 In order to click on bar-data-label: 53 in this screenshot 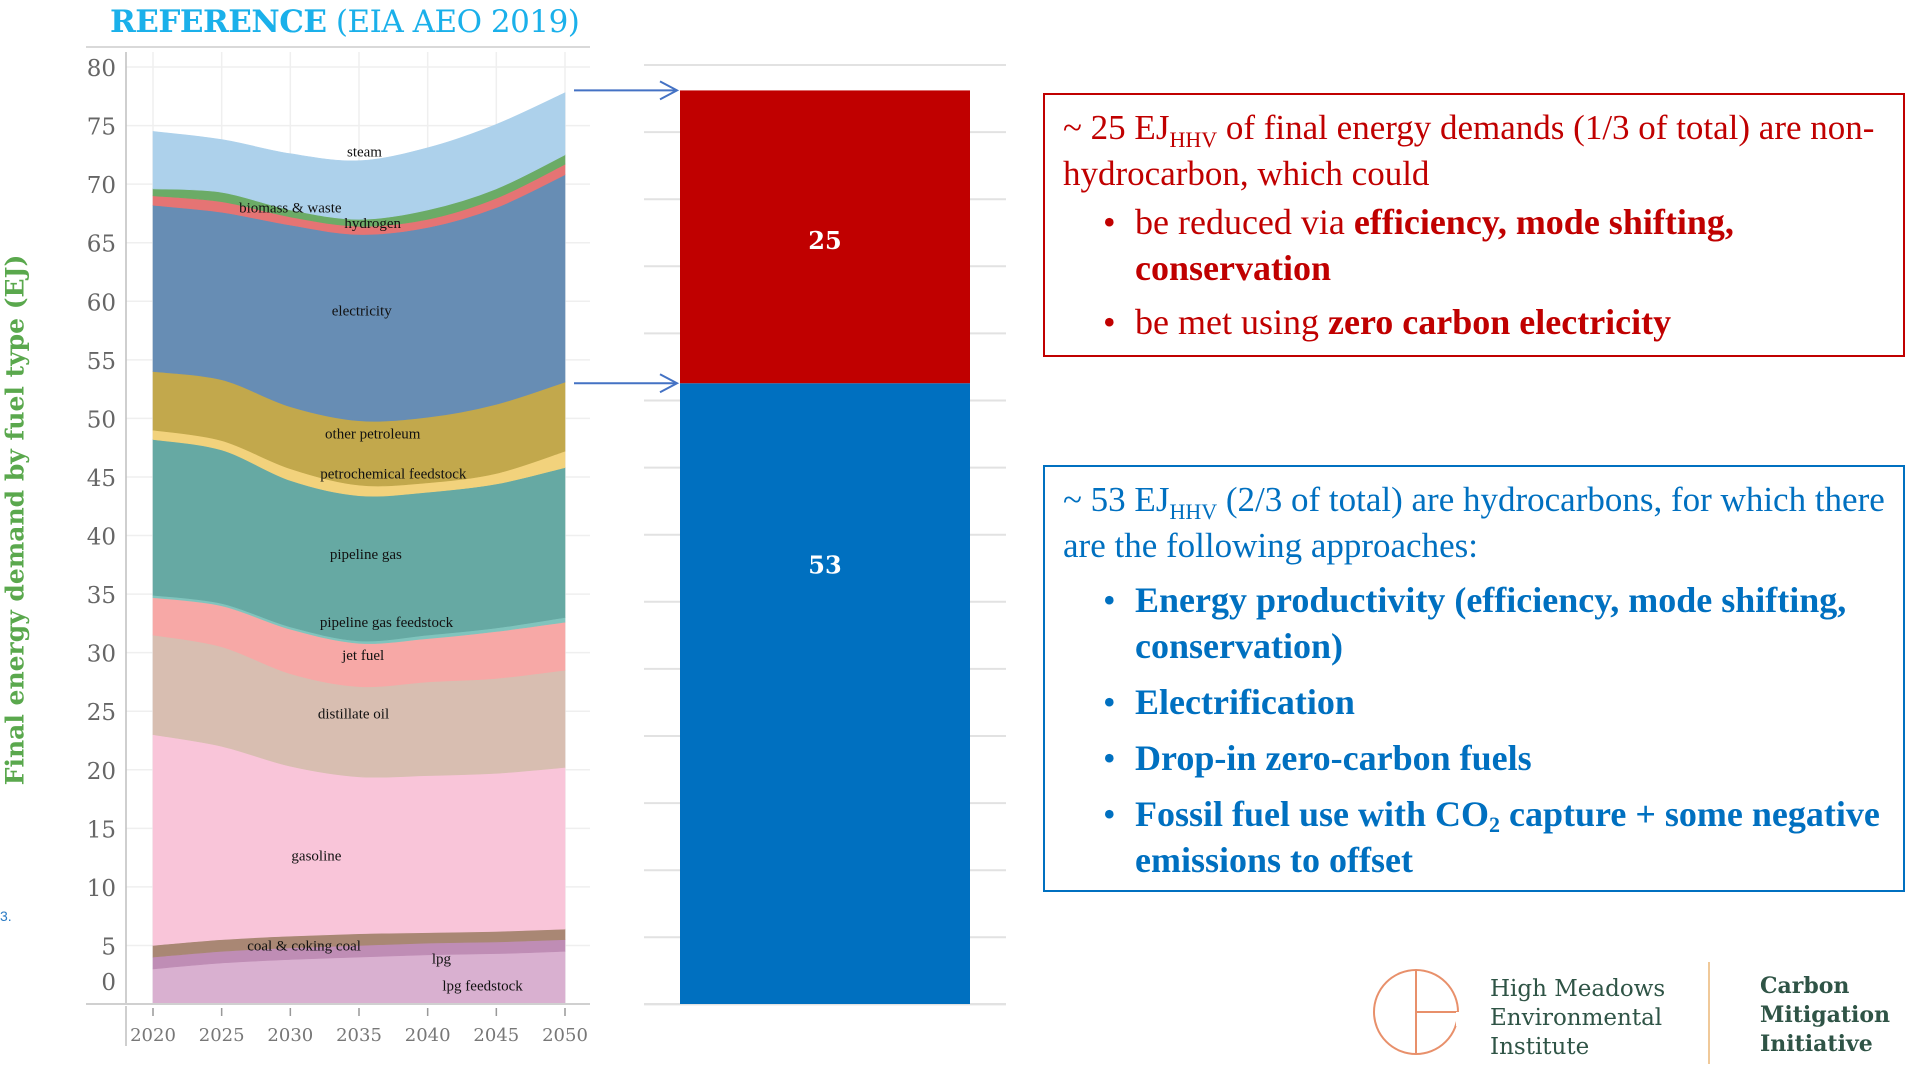, I will do `click(824, 565)`.